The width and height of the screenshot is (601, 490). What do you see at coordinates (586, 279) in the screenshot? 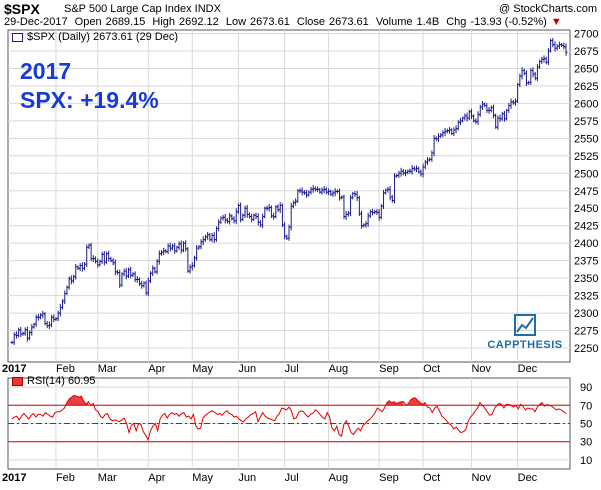
I see `price-y-tick: 2350` at bounding box center [586, 279].